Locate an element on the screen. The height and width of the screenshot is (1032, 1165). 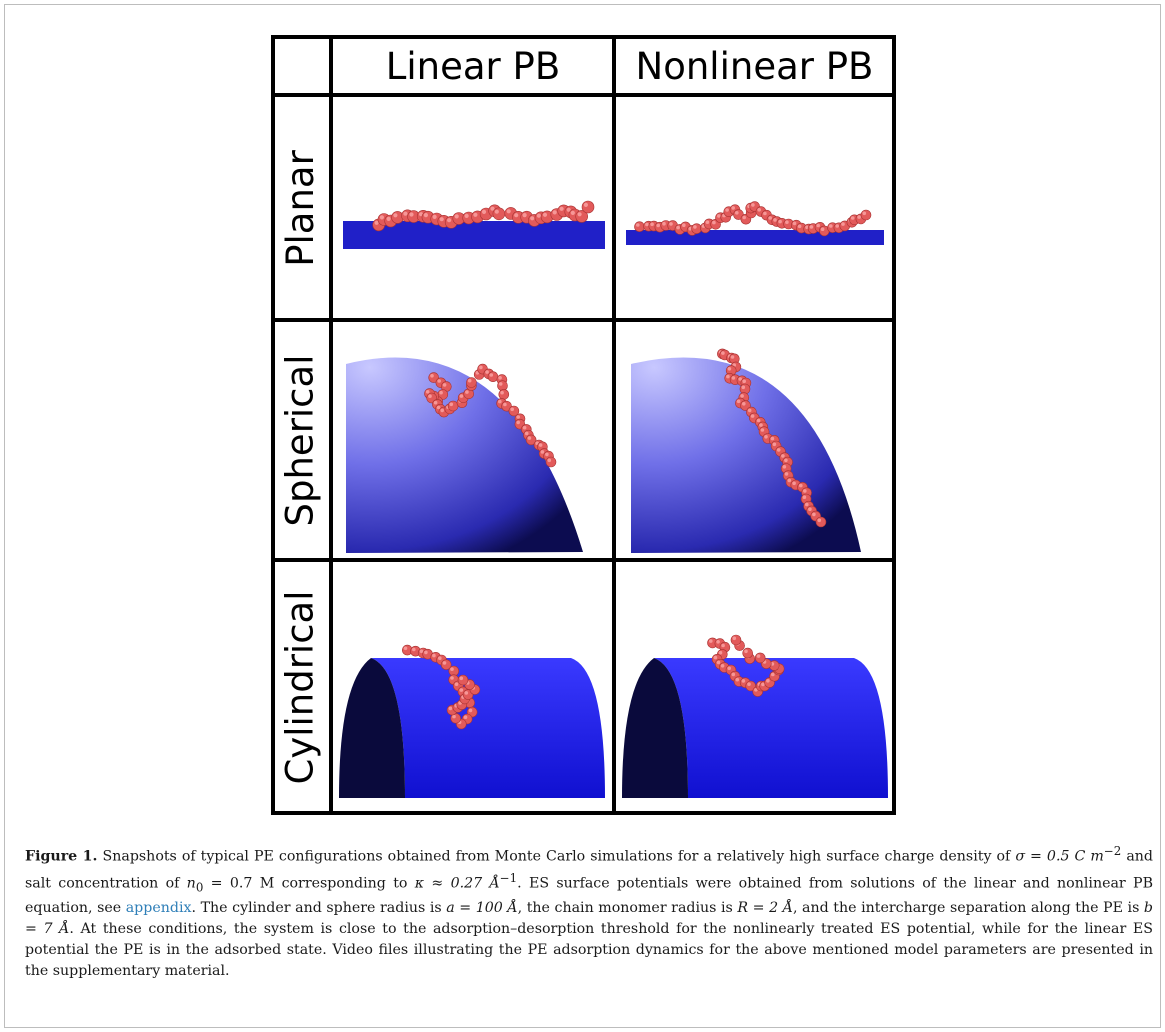
row-label-spherical: Spherical is located at coordinates (300, 440).